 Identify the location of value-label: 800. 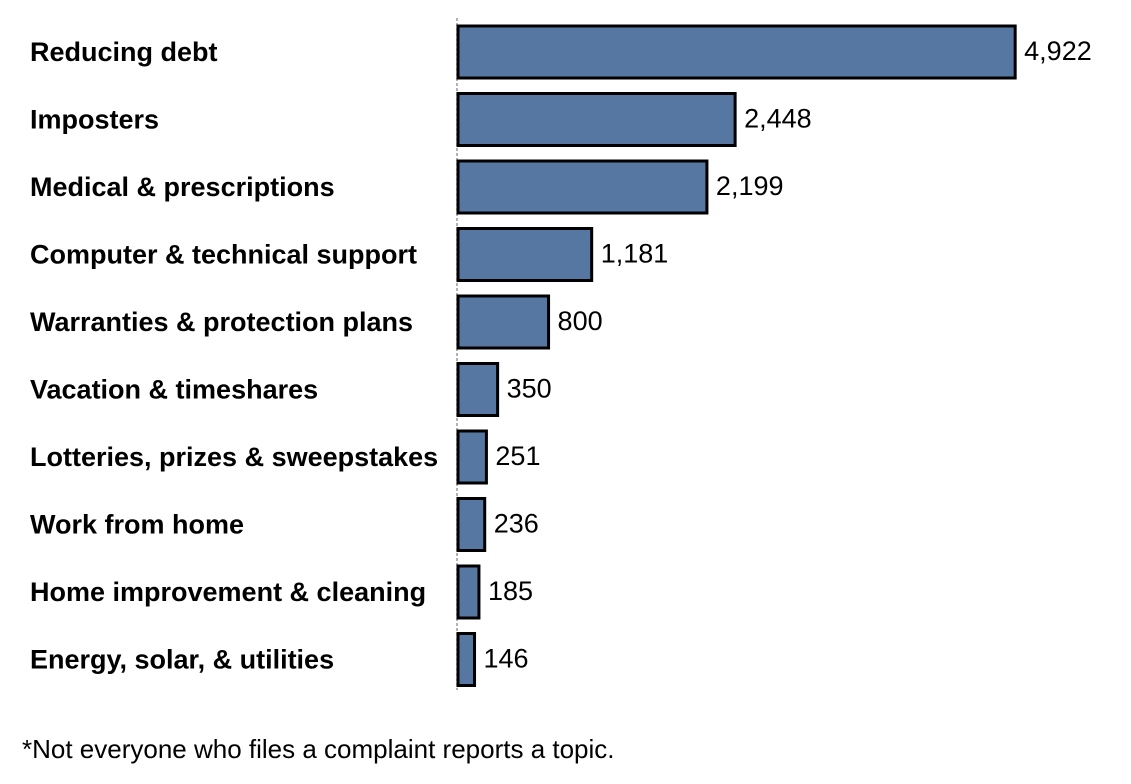
(580, 321).